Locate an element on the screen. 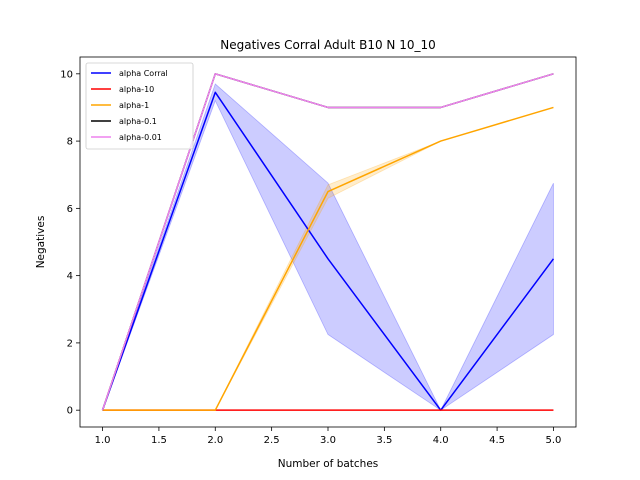 The image size is (640, 480). y-tick-label: 2 is located at coordinates (70, 343).